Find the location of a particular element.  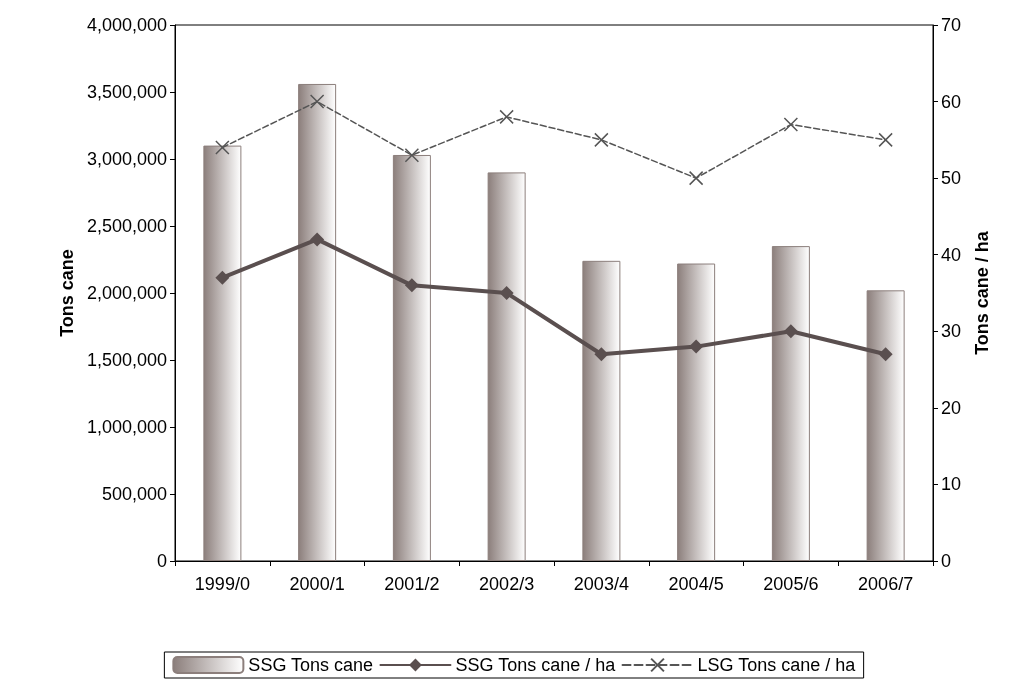

x-tick-label: 2006/7 is located at coordinates (886, 584).